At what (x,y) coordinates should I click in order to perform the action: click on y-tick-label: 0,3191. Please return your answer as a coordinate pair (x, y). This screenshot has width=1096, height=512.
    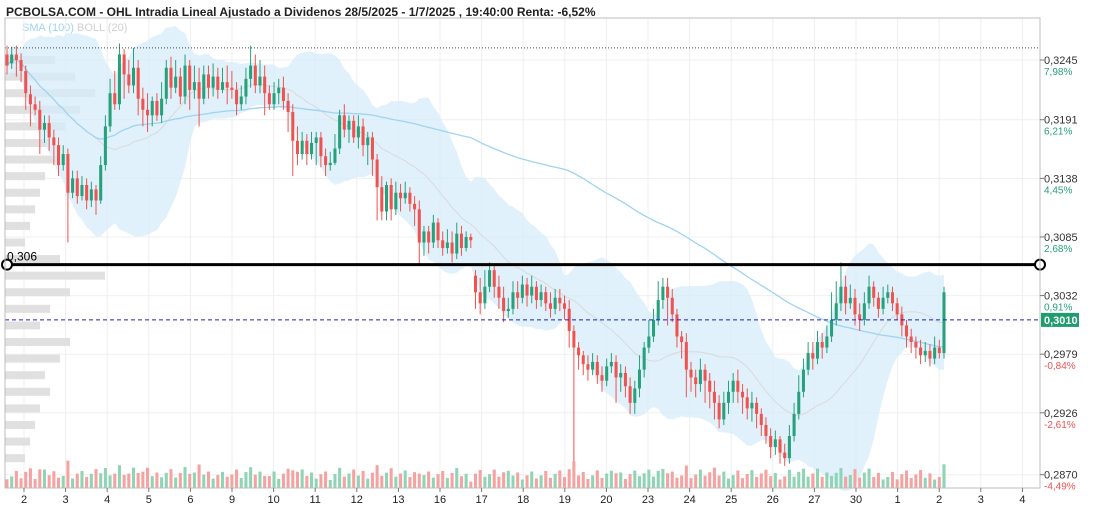
    Looking at the image, I should click on (1061, 121).